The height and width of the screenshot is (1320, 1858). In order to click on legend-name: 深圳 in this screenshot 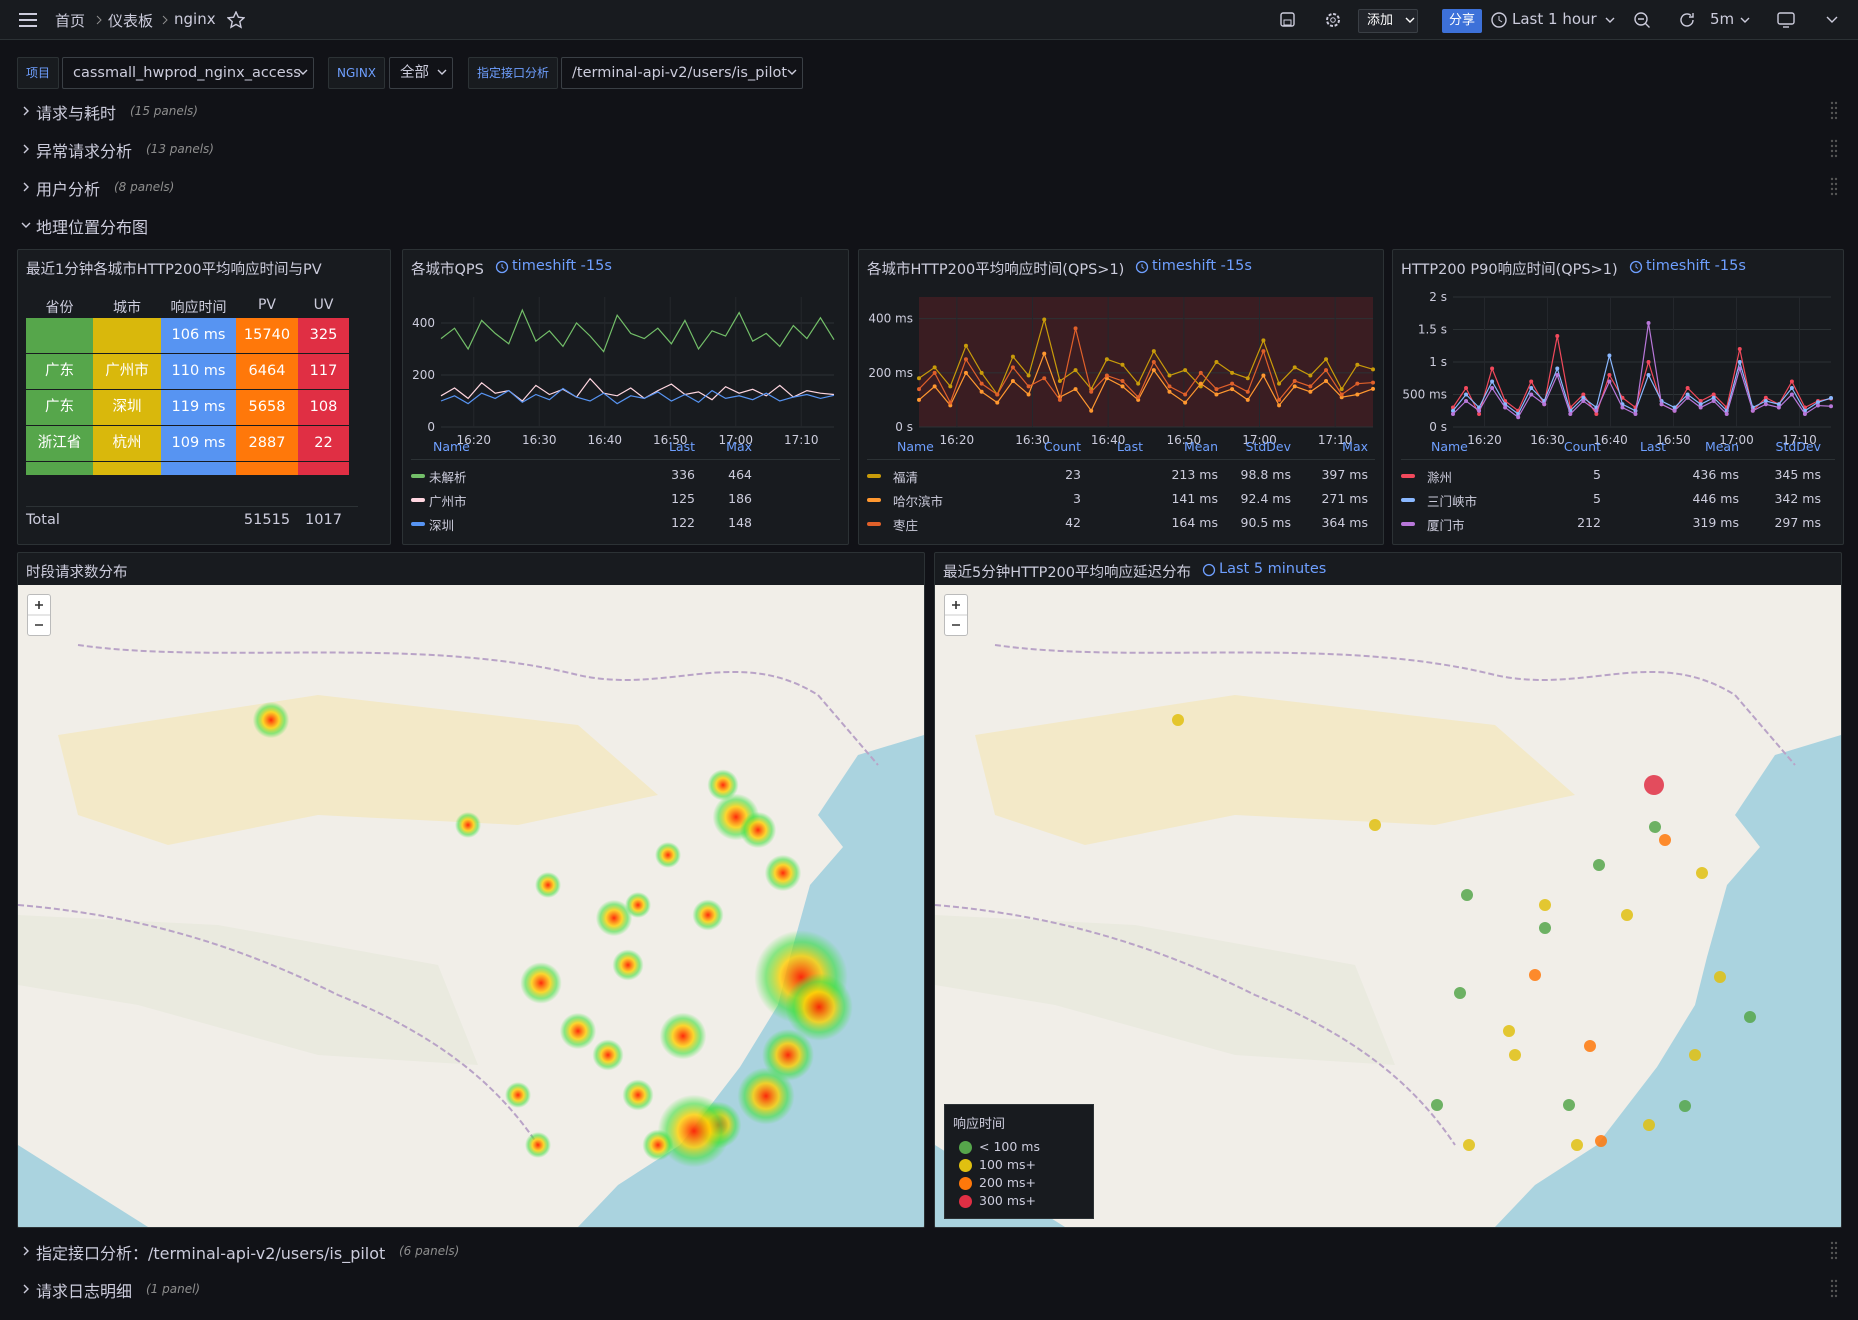, I will do `click(442, 525)`.